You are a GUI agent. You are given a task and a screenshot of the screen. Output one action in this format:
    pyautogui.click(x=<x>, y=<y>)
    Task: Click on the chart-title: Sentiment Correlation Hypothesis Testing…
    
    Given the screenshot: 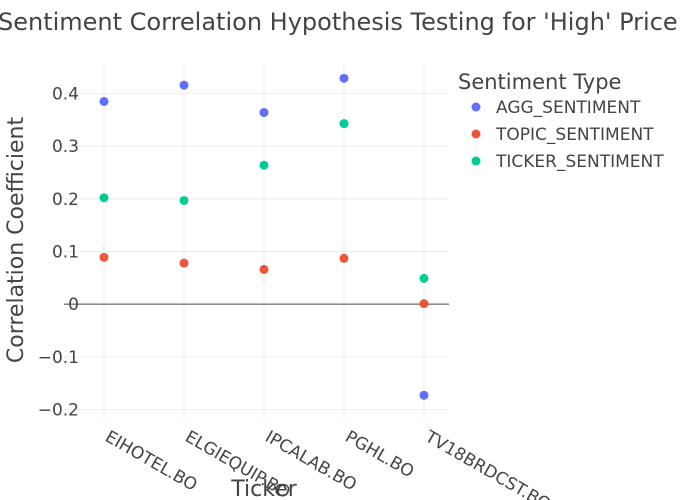 What is the action you would take?
    pyautogui.click(x=339, y=22)
    